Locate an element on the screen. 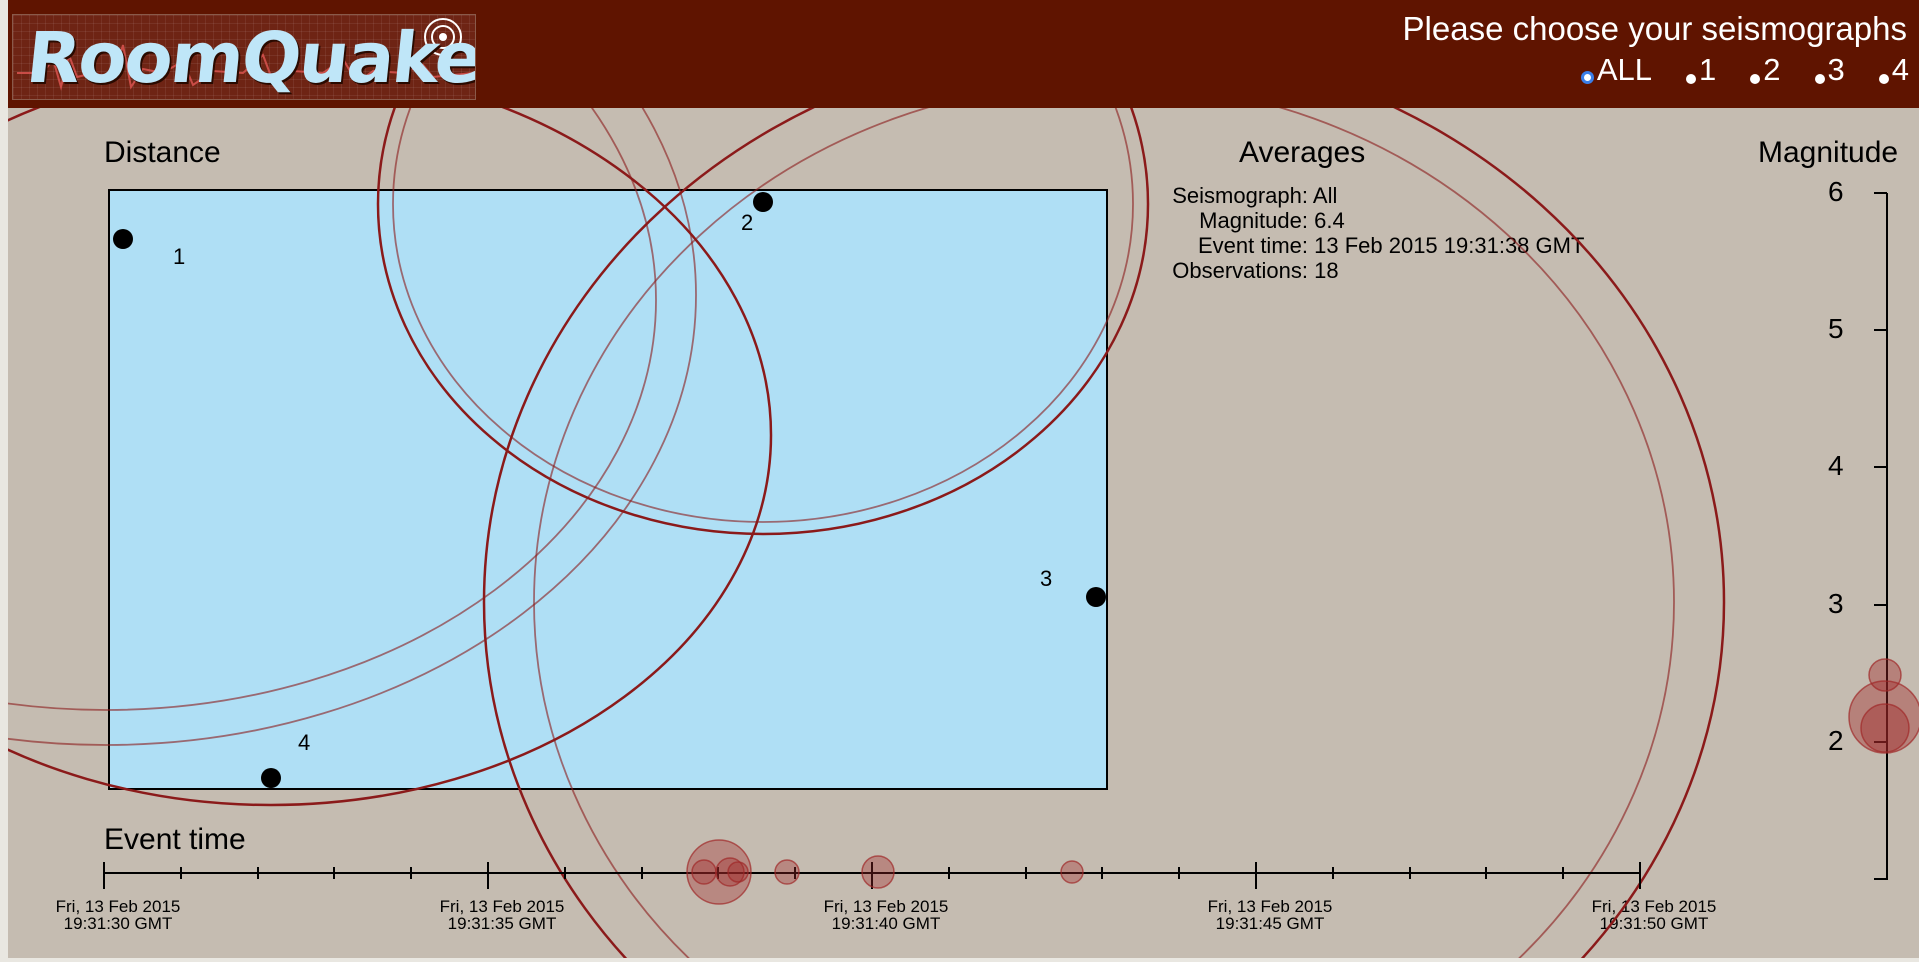 This screenshot has width=1919, height=962. time-tick-label-1: Fri, 13 Feb 2015 19:31:35 GMT is located at coordinates (502, 915).